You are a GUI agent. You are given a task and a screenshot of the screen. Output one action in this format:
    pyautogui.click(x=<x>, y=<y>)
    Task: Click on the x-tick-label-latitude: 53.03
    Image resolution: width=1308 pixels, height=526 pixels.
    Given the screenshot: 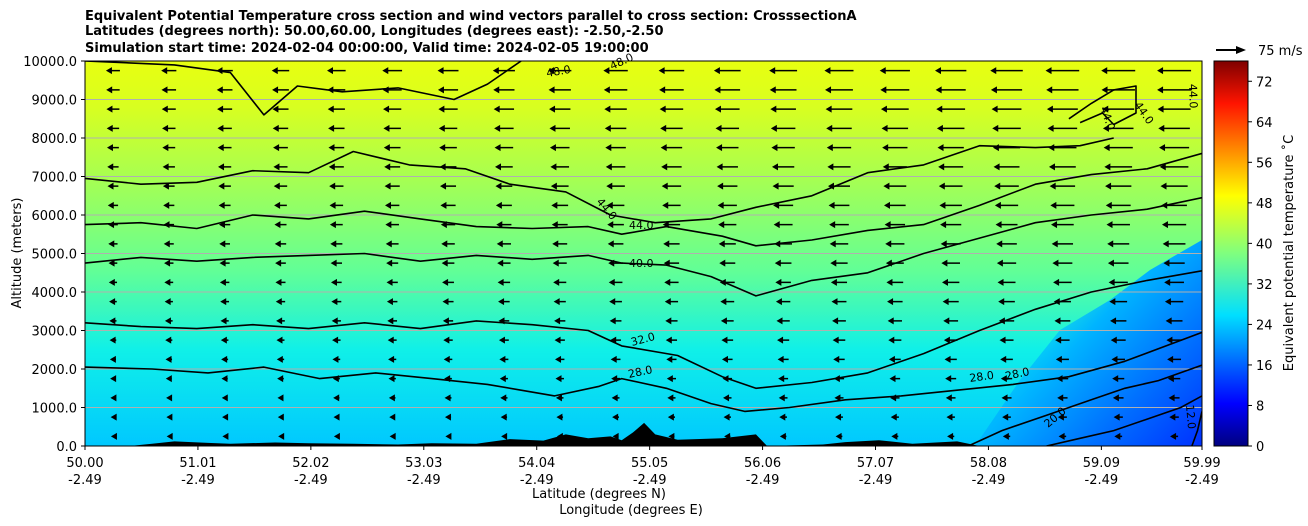 What is the action you would take?
    pyautogui.click(x=423, y=463)
    